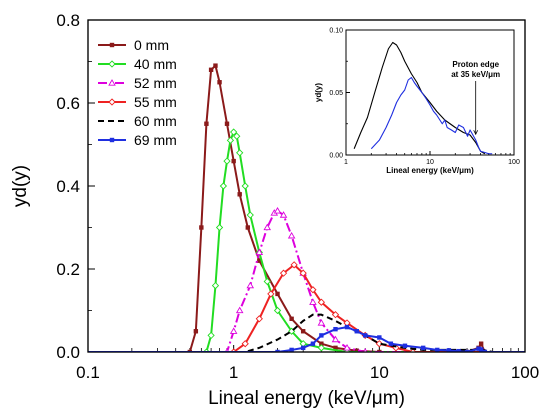 The height and width of the screenshot is (415, 550). What do you see at coordinates (151, 45) in the screenshot?
I see `legend-label: 0 mm` at bounding box center [151, 45].